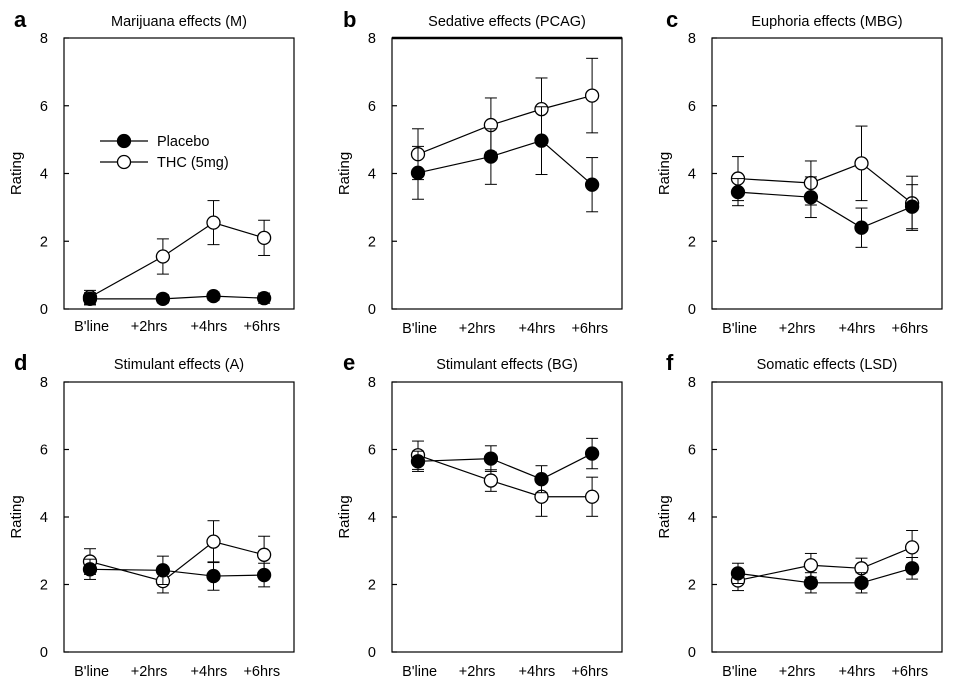 The width and height of the screenshot is (954, 683). What do you see at coordinates (827, 365) in the screenshot?
I see `panel-title: Somatic effects (LSD)` at bounding box center [827, 365].